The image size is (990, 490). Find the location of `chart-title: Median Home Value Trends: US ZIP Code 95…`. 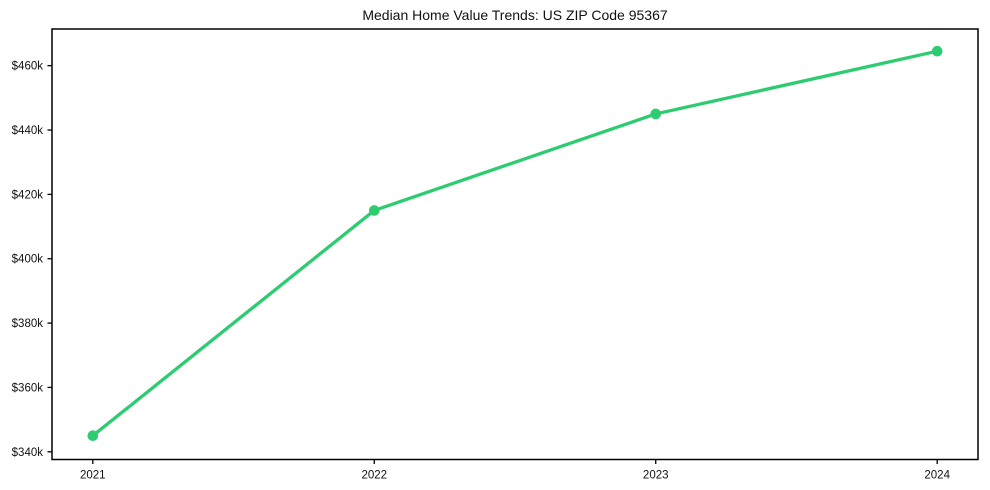

chart-title: Median Home Value Trends: US ZIP Code 95… is located at coordinates (515, 15).